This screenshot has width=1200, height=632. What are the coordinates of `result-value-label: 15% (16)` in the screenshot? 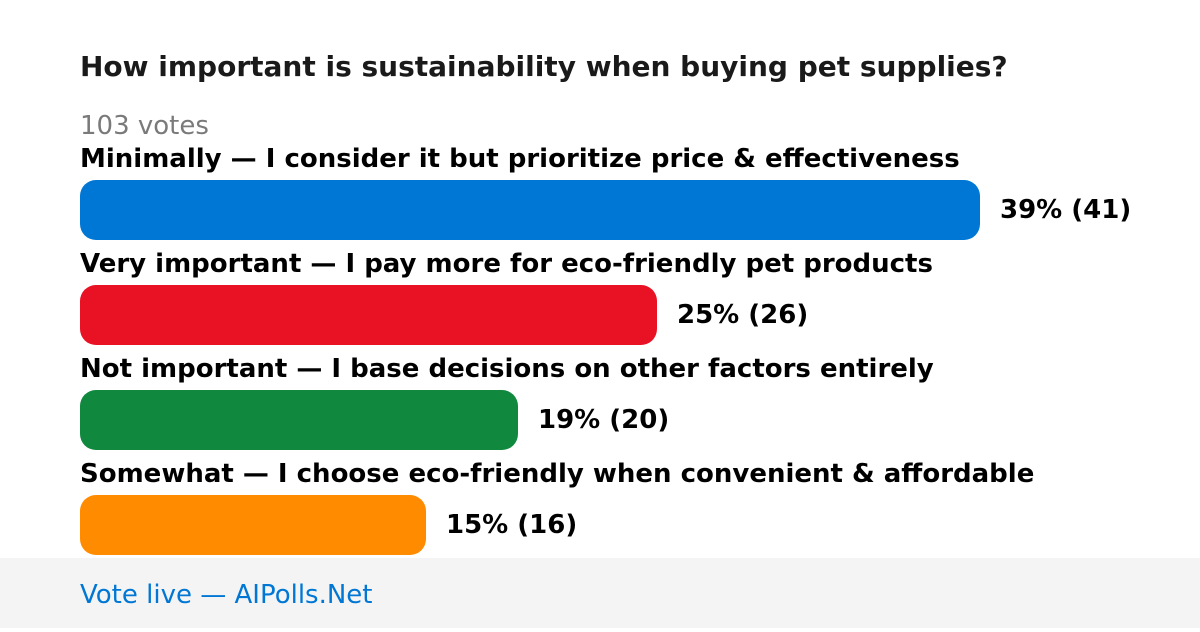 It's located at (512, 525).